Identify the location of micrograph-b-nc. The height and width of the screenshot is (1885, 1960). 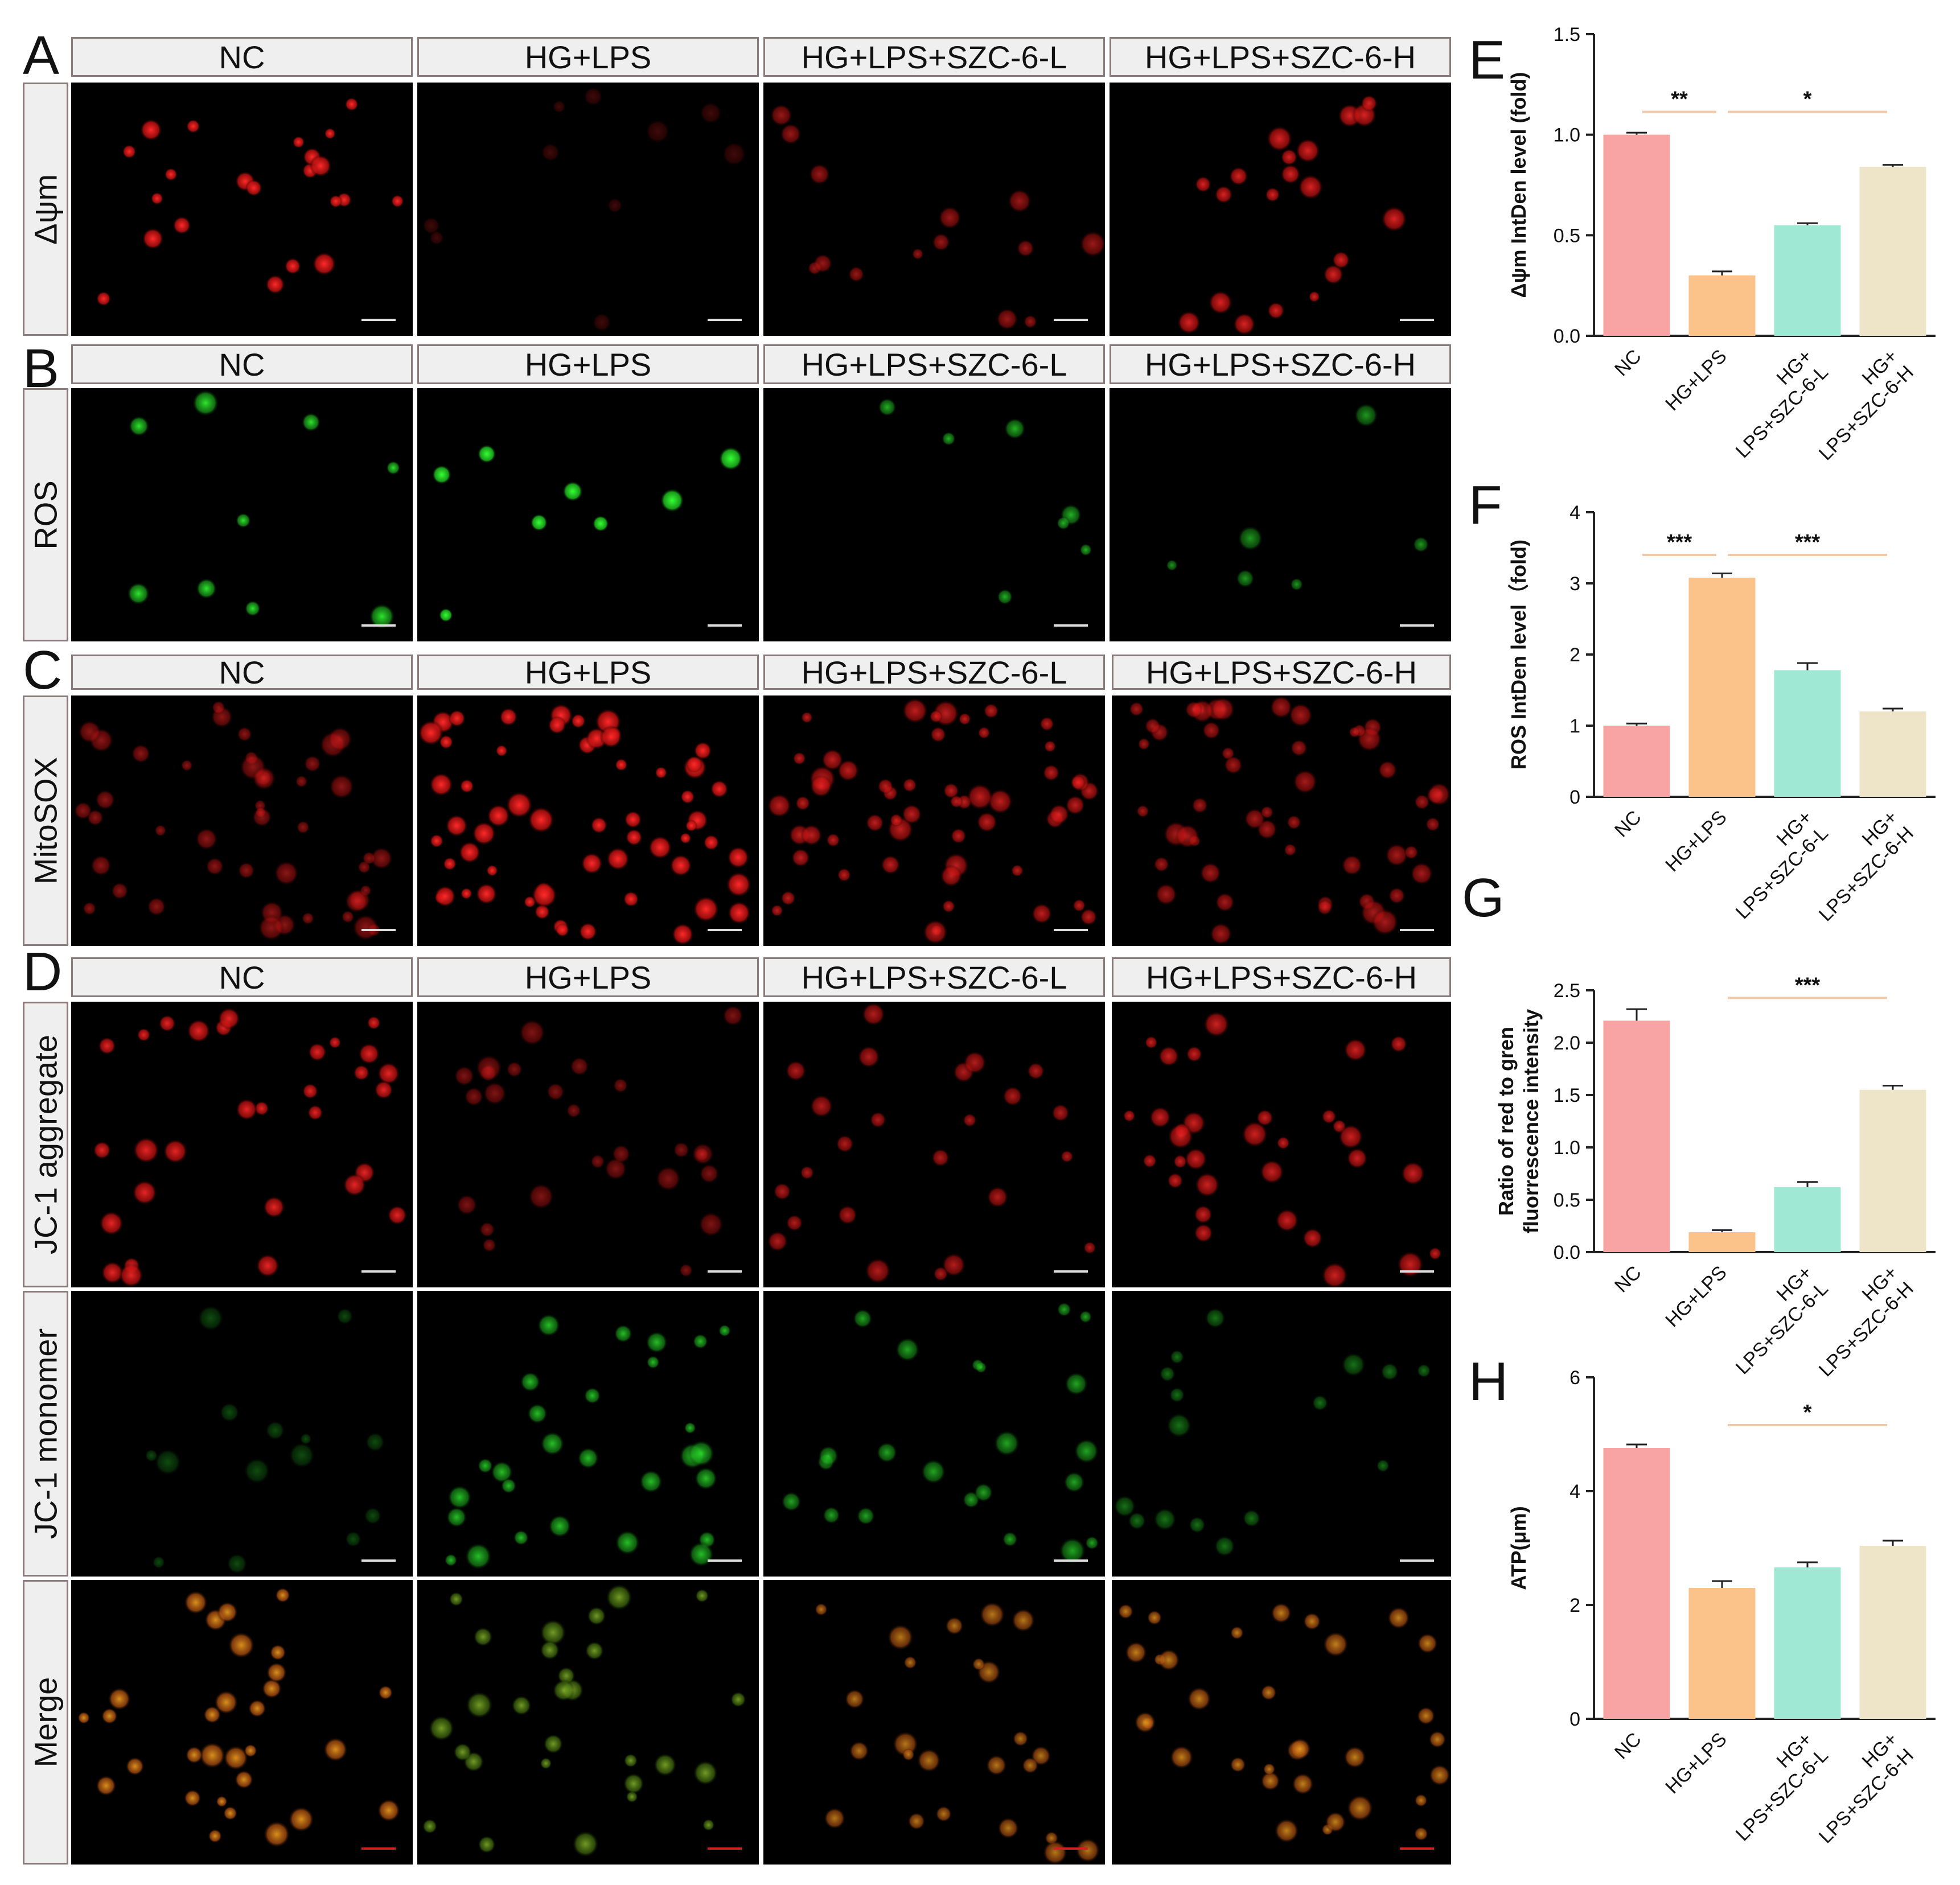
(242, 514).